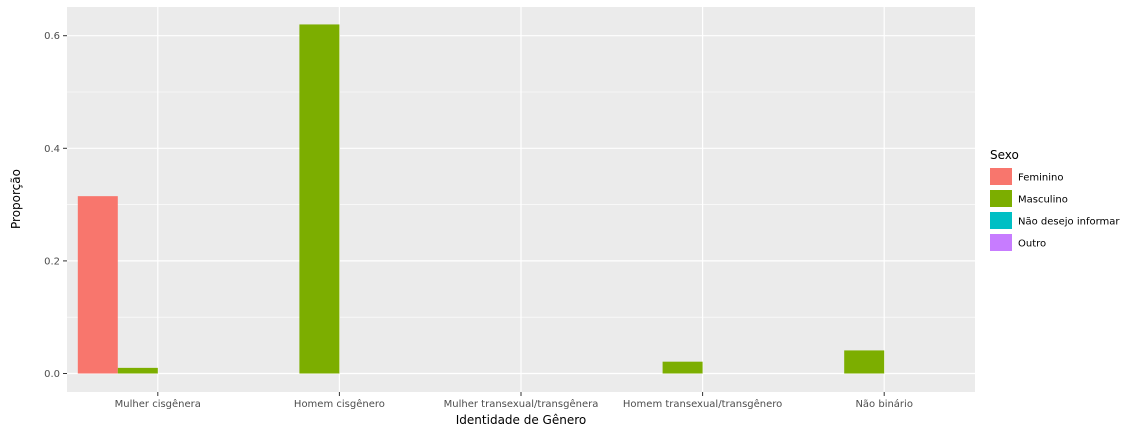 Image resolution: width=1138 pixels, height=430 pixels. Describe the element at coordinates (158, 404) in the screenshot. I see `x-tick-label: Mulher cisgênera` at that location.